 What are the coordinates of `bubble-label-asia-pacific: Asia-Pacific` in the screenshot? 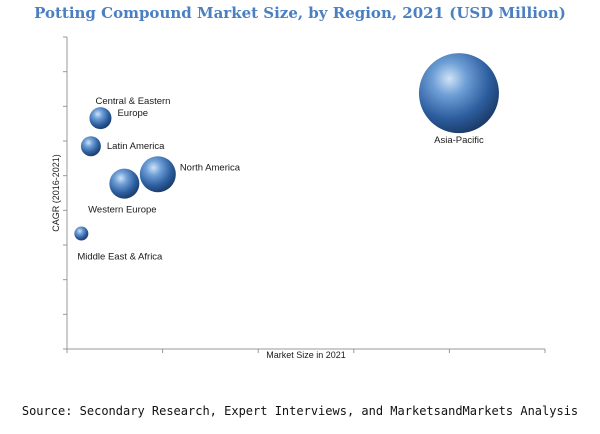 It's located at (459, 140).